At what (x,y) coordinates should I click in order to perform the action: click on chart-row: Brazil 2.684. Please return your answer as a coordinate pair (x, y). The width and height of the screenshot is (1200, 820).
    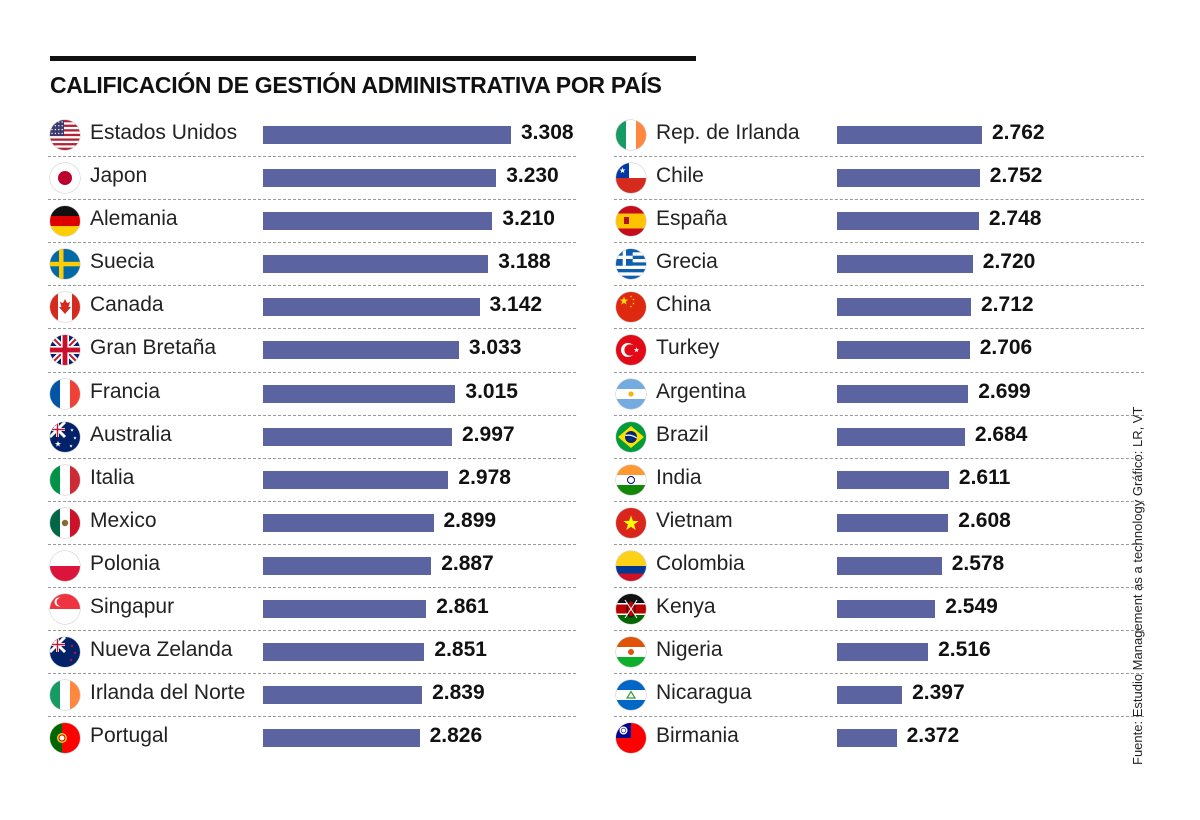
    Looking at the image, I should click on (879, 437).